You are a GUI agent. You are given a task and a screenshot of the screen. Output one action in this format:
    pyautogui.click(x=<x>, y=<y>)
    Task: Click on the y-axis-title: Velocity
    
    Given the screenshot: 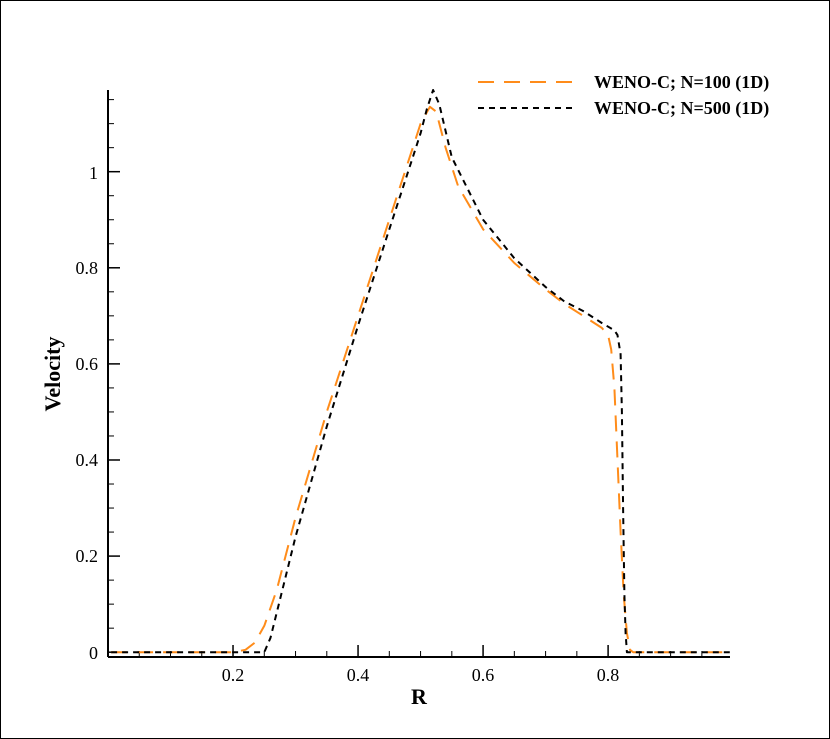 What is the action you would take?
    pyautogui.click(x=52, y=374)
    